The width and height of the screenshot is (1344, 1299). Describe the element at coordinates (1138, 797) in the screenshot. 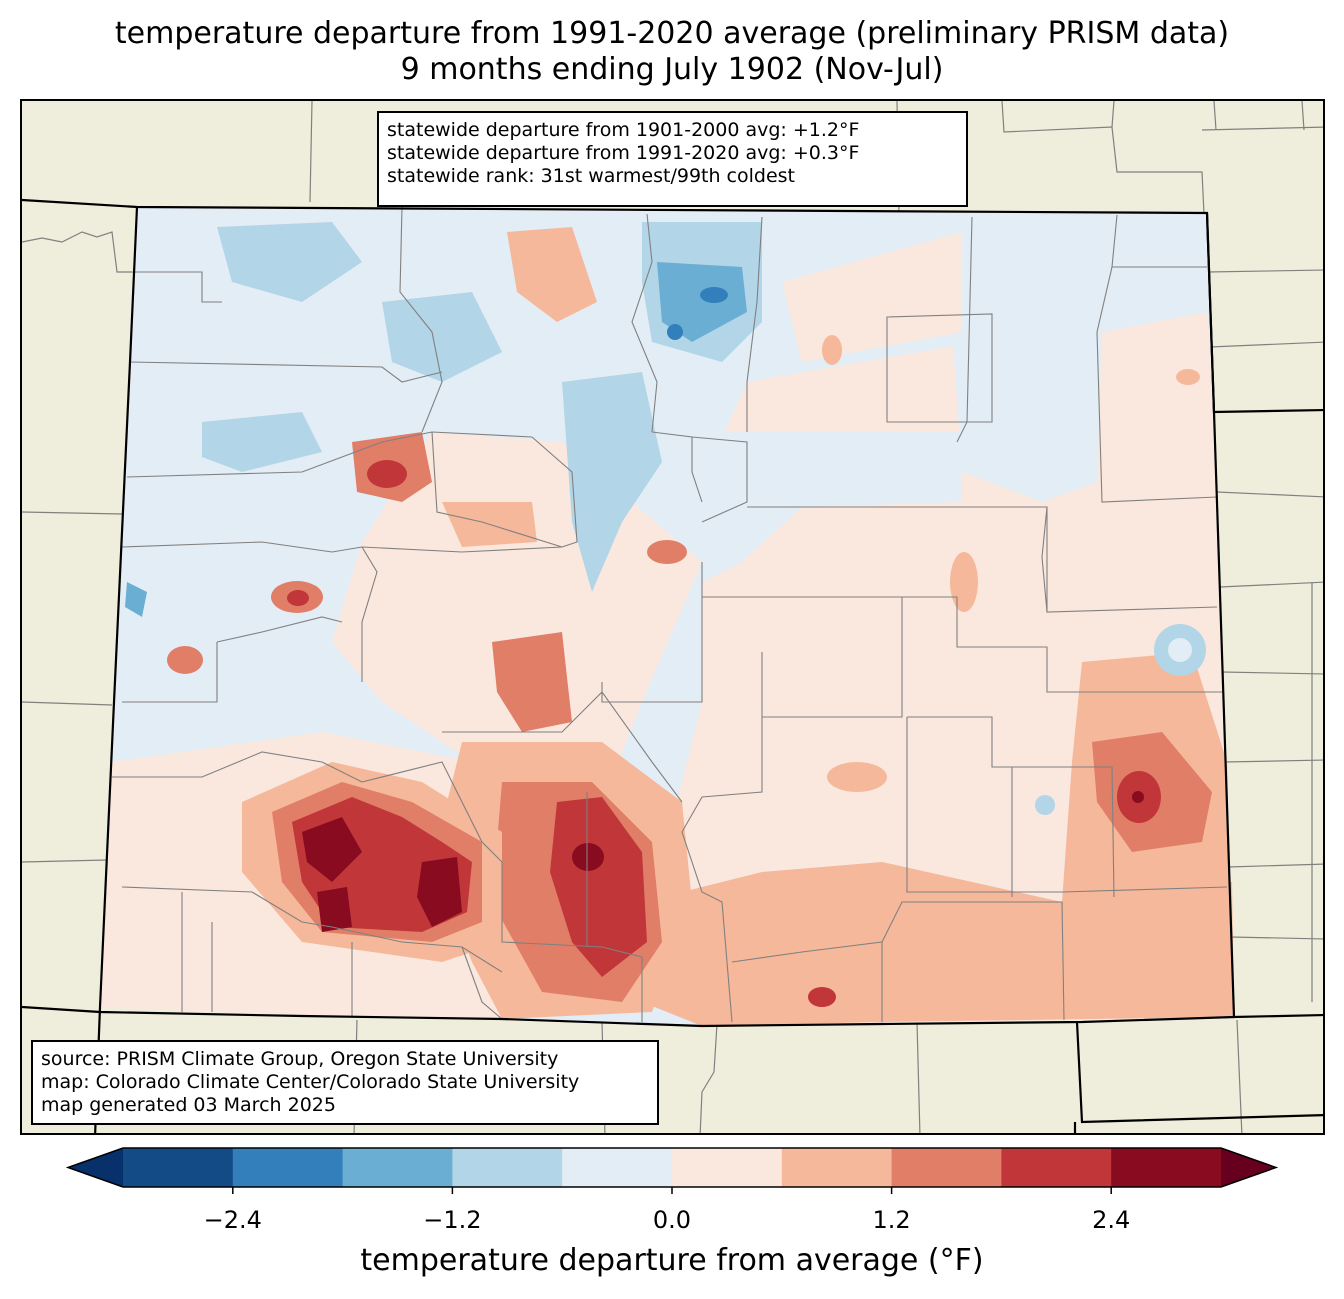

I see `southeast-corner-peak` at that location.